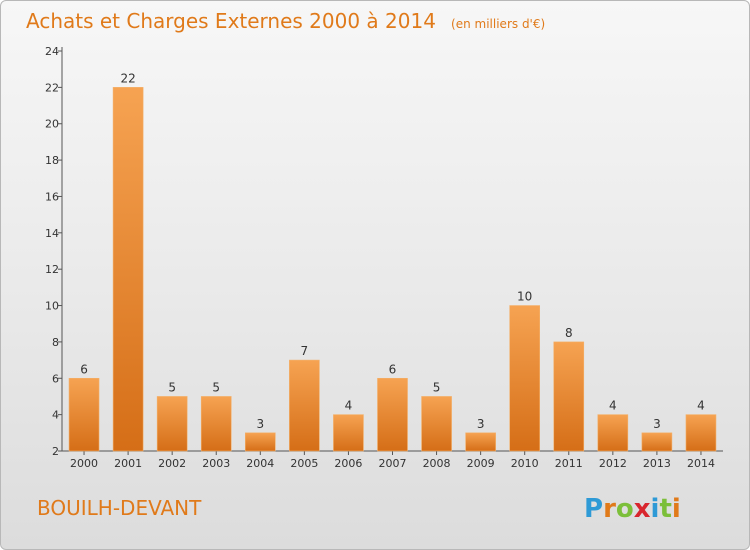  I want to click on x-tick-label: 2006, so click(348, 463).